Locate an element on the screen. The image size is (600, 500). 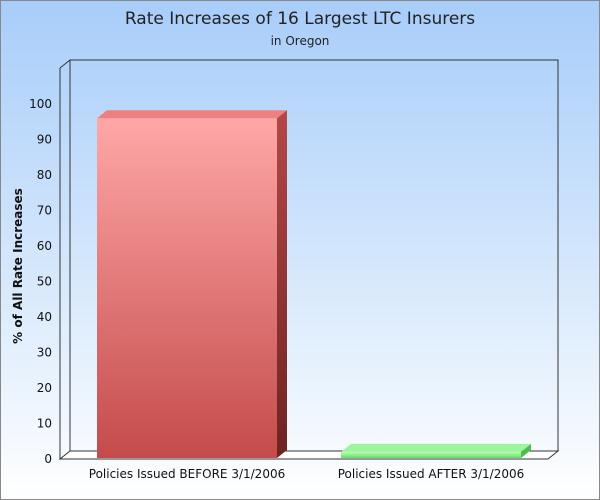
y-tick-label: 0 is located at coordinates (48, 459).